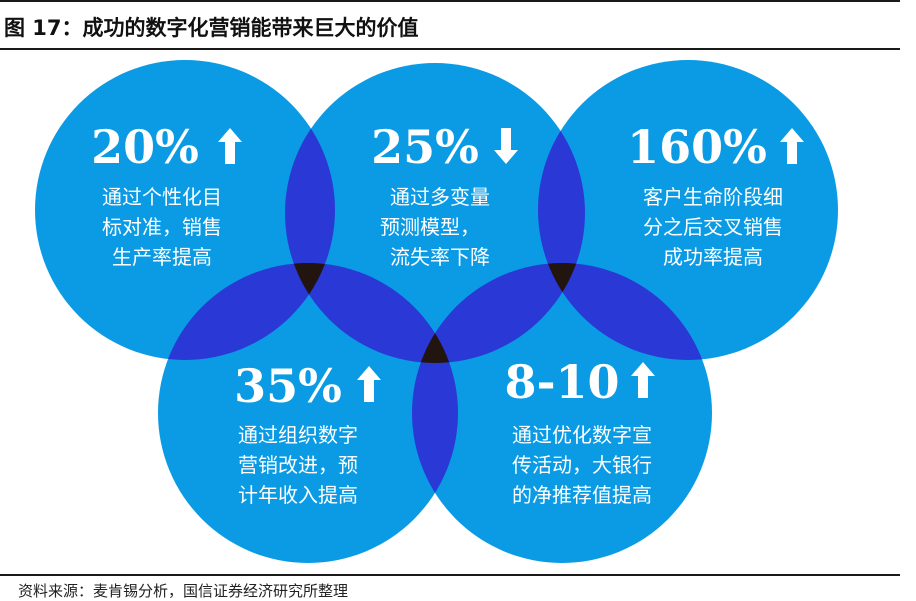 The height and width of the screenshot is (601, 916). I want to click on metric-desc-1-line-1: 通过多变量, so click(440, 197).